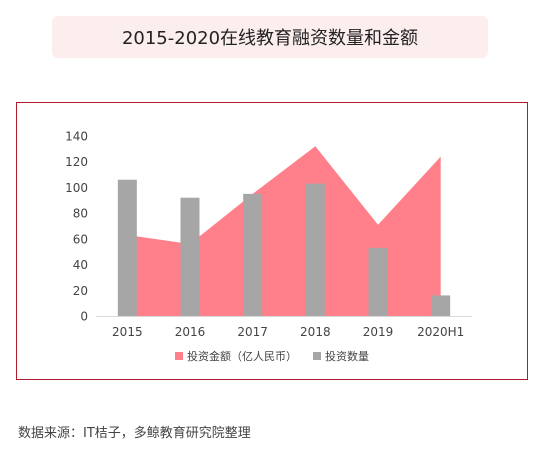 The width and height of the screenshot is (548, 462). Describe the element at coordinates (127, 247) in the screenshot. I see `count-bar-2015` at that location.